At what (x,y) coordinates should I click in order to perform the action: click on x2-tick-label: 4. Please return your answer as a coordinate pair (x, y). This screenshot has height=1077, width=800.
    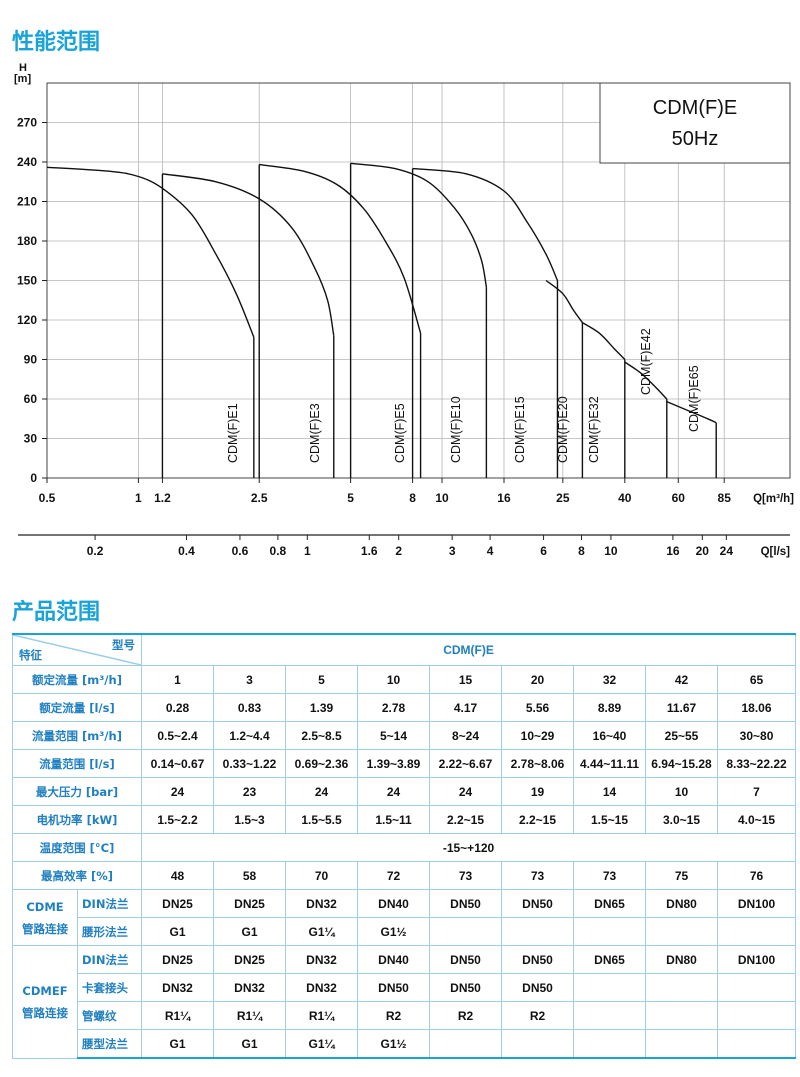
    Looking at the image, I should click on (490, 551).